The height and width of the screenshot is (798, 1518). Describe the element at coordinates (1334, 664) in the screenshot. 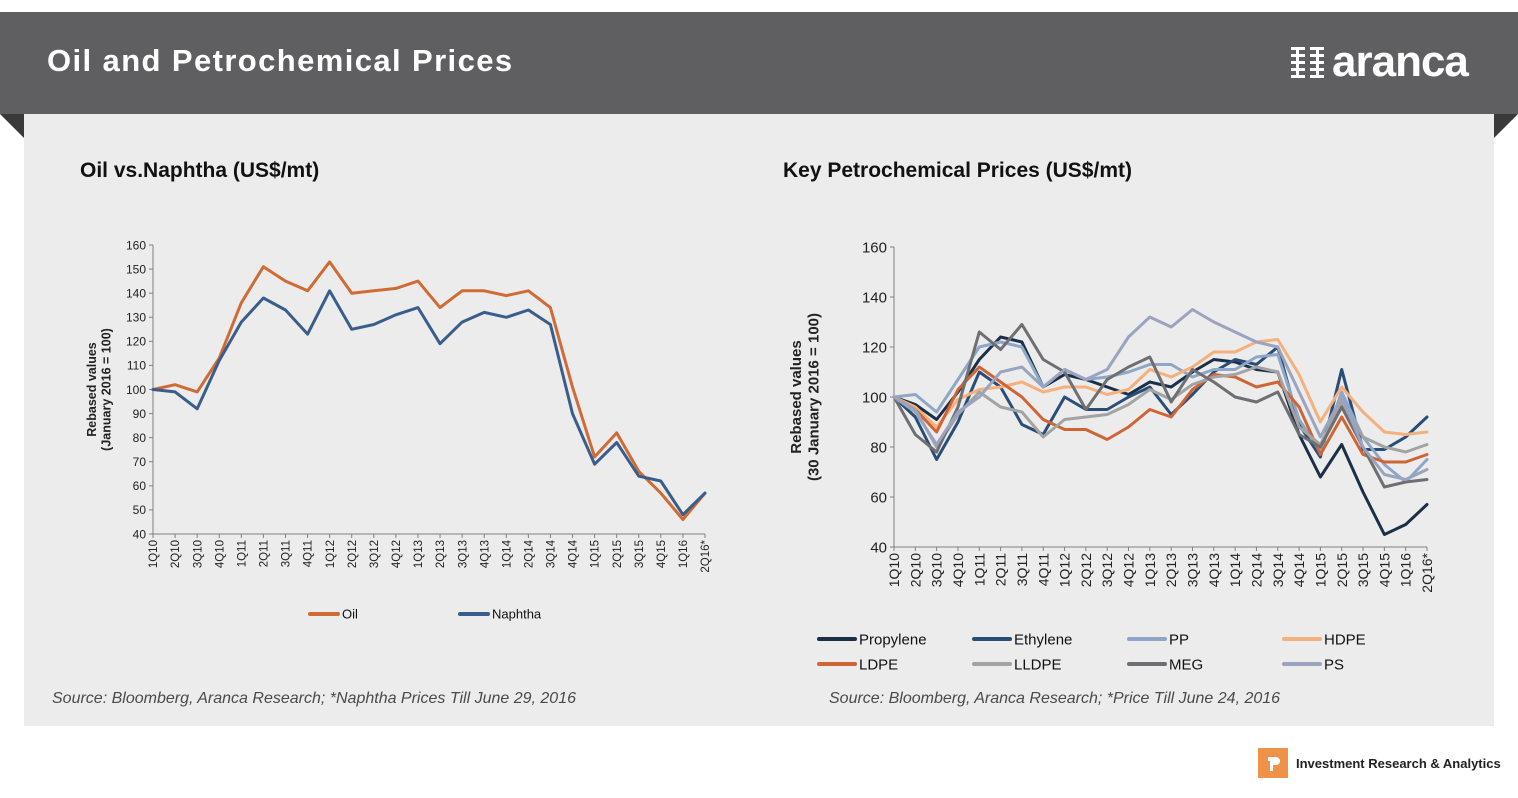

I see `legend-label-ps: PS` at that location.